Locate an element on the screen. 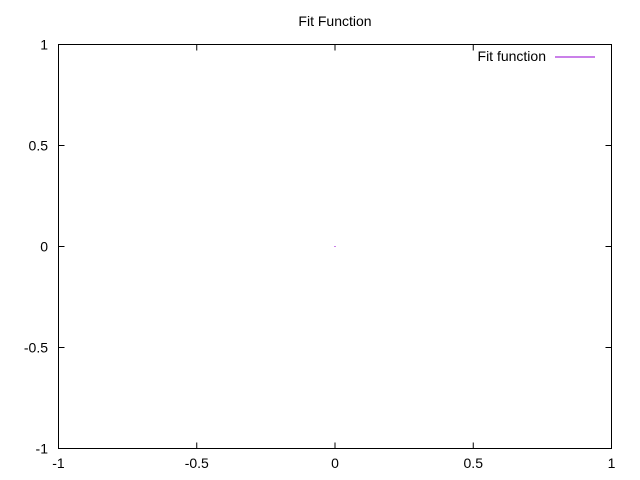 The image size is (640, 480). legend: Fit function is located at coordinates (536, 56).